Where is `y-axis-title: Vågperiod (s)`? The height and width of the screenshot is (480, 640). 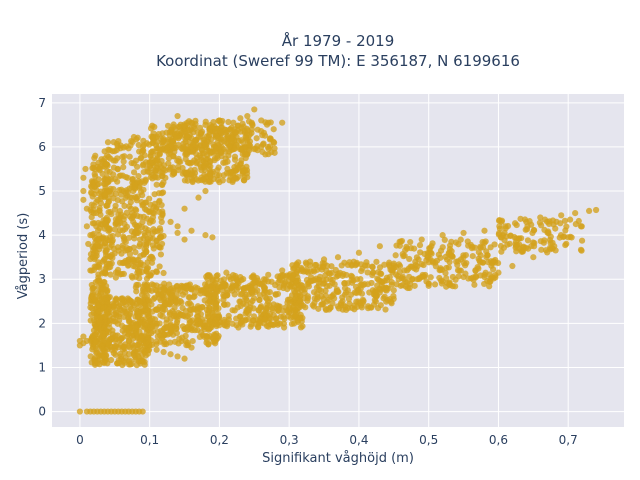
y-axis-title: Vågperiod (s) is located at coordinates (23, 256).